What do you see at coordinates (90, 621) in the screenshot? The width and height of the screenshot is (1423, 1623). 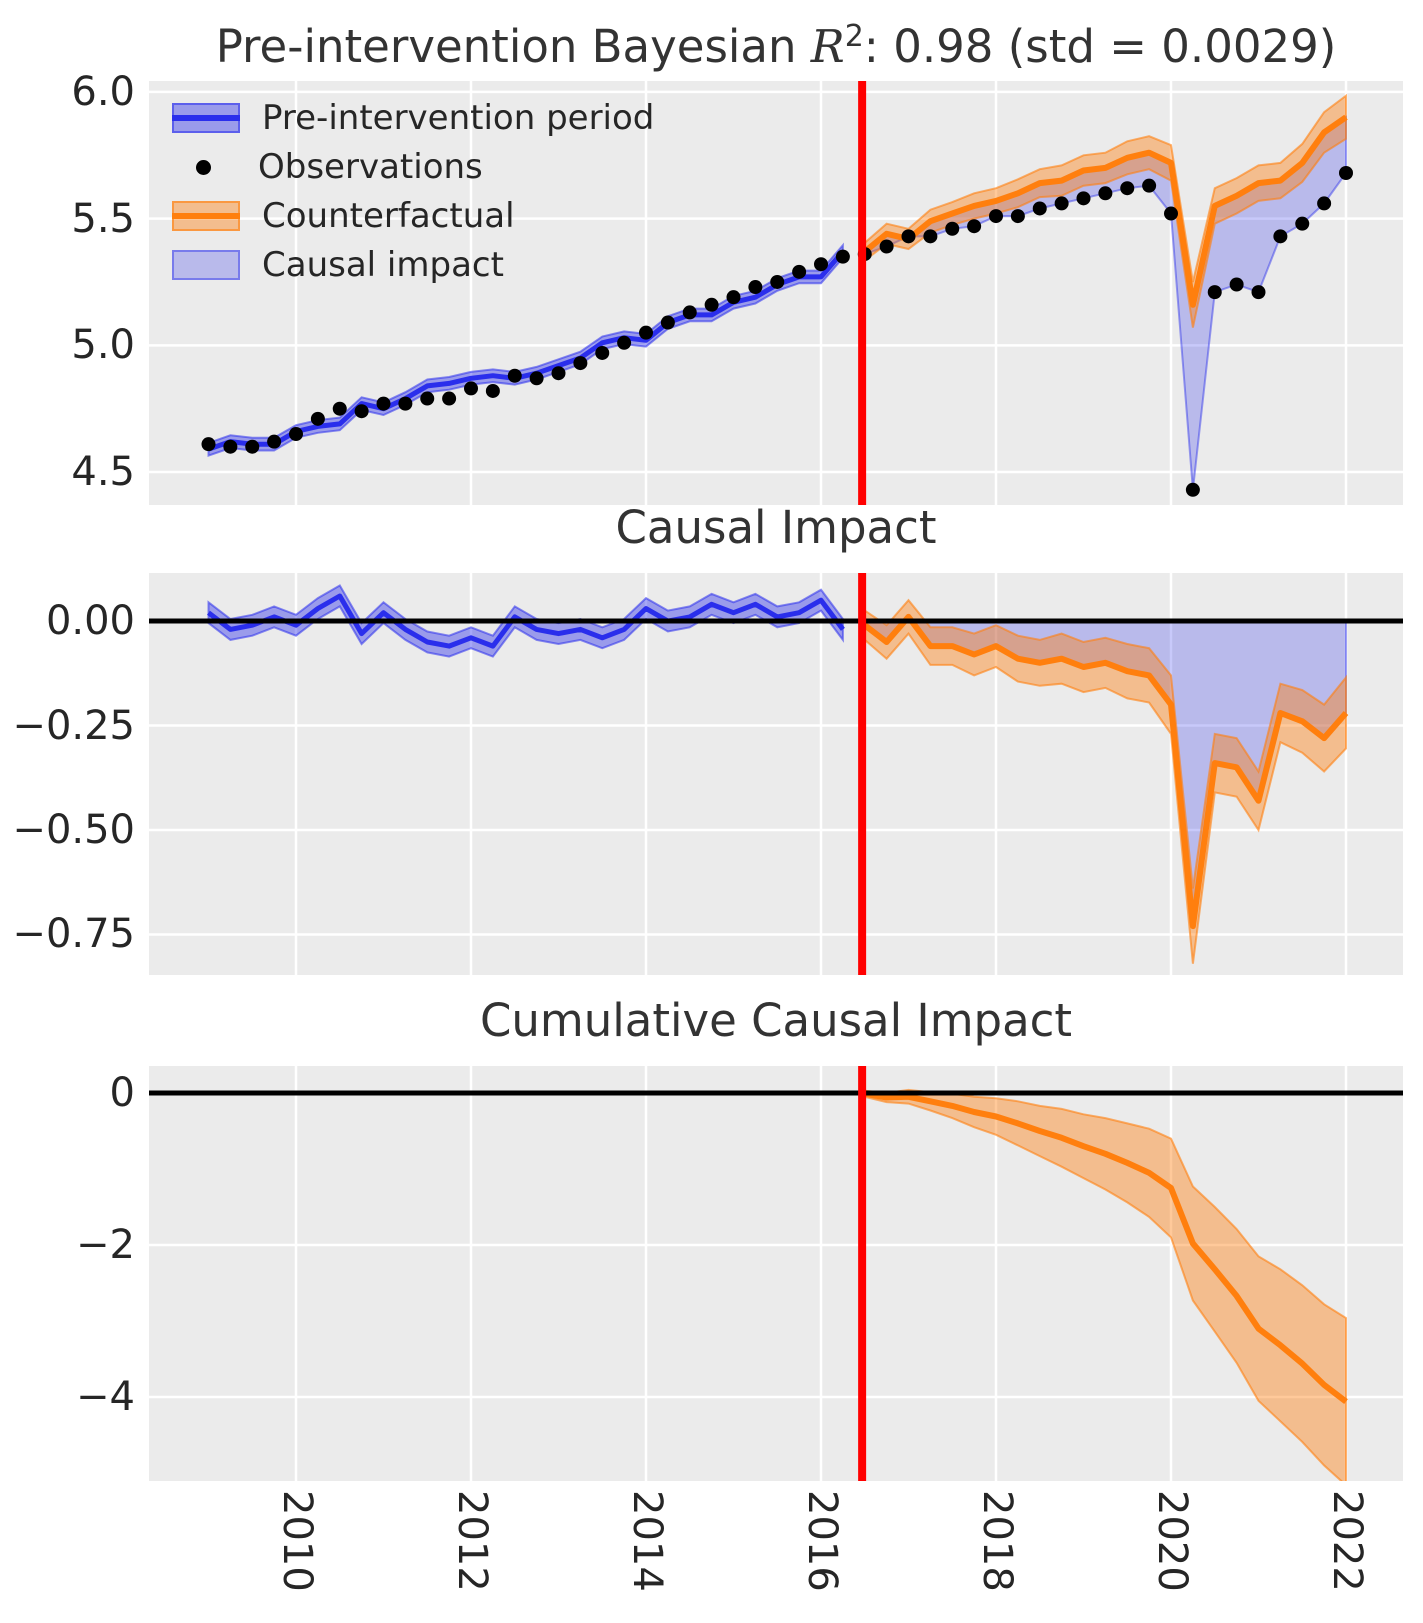 I see `y-tick-label: 0.00` at bounding box center [90, 621].